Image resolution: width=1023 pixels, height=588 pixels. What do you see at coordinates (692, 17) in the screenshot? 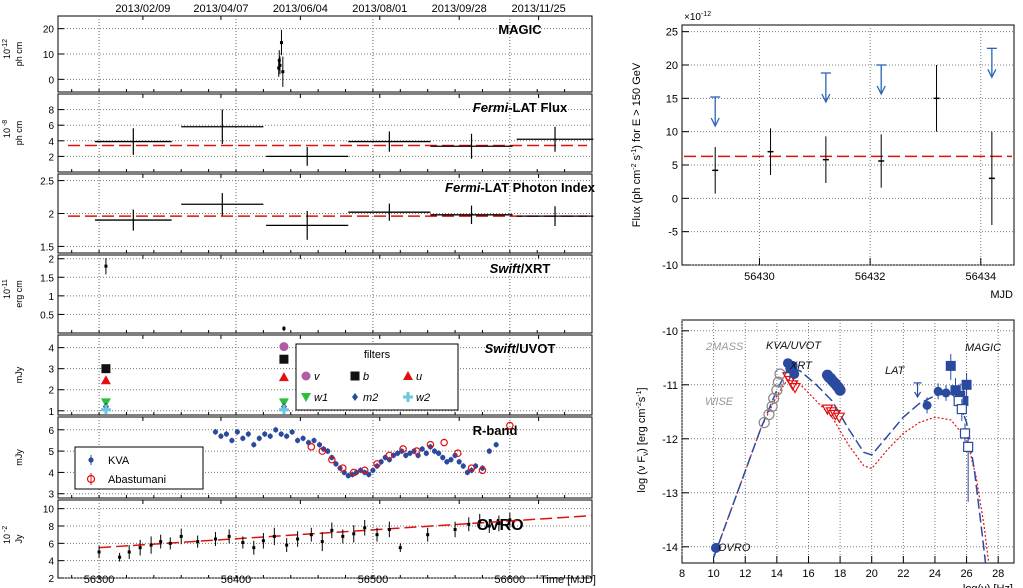
I see `y-exponent-base: ×10` at bounding box center [692, 17].